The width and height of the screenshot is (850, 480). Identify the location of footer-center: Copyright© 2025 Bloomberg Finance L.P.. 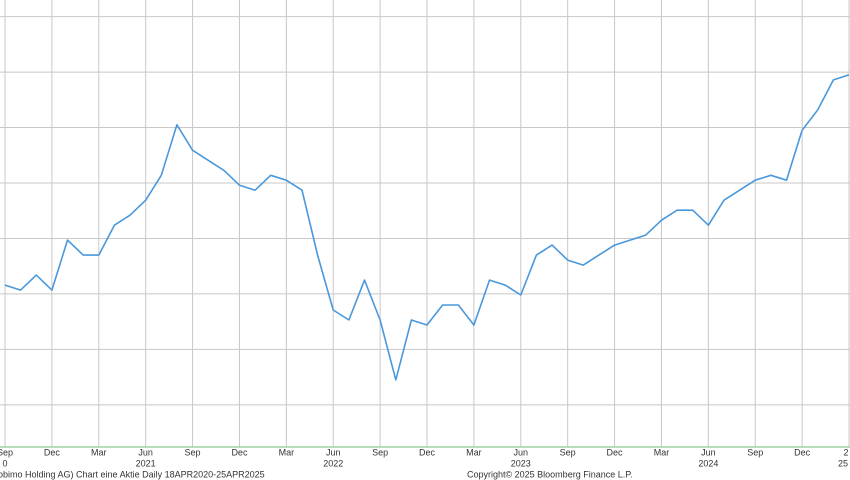
(550, 474).